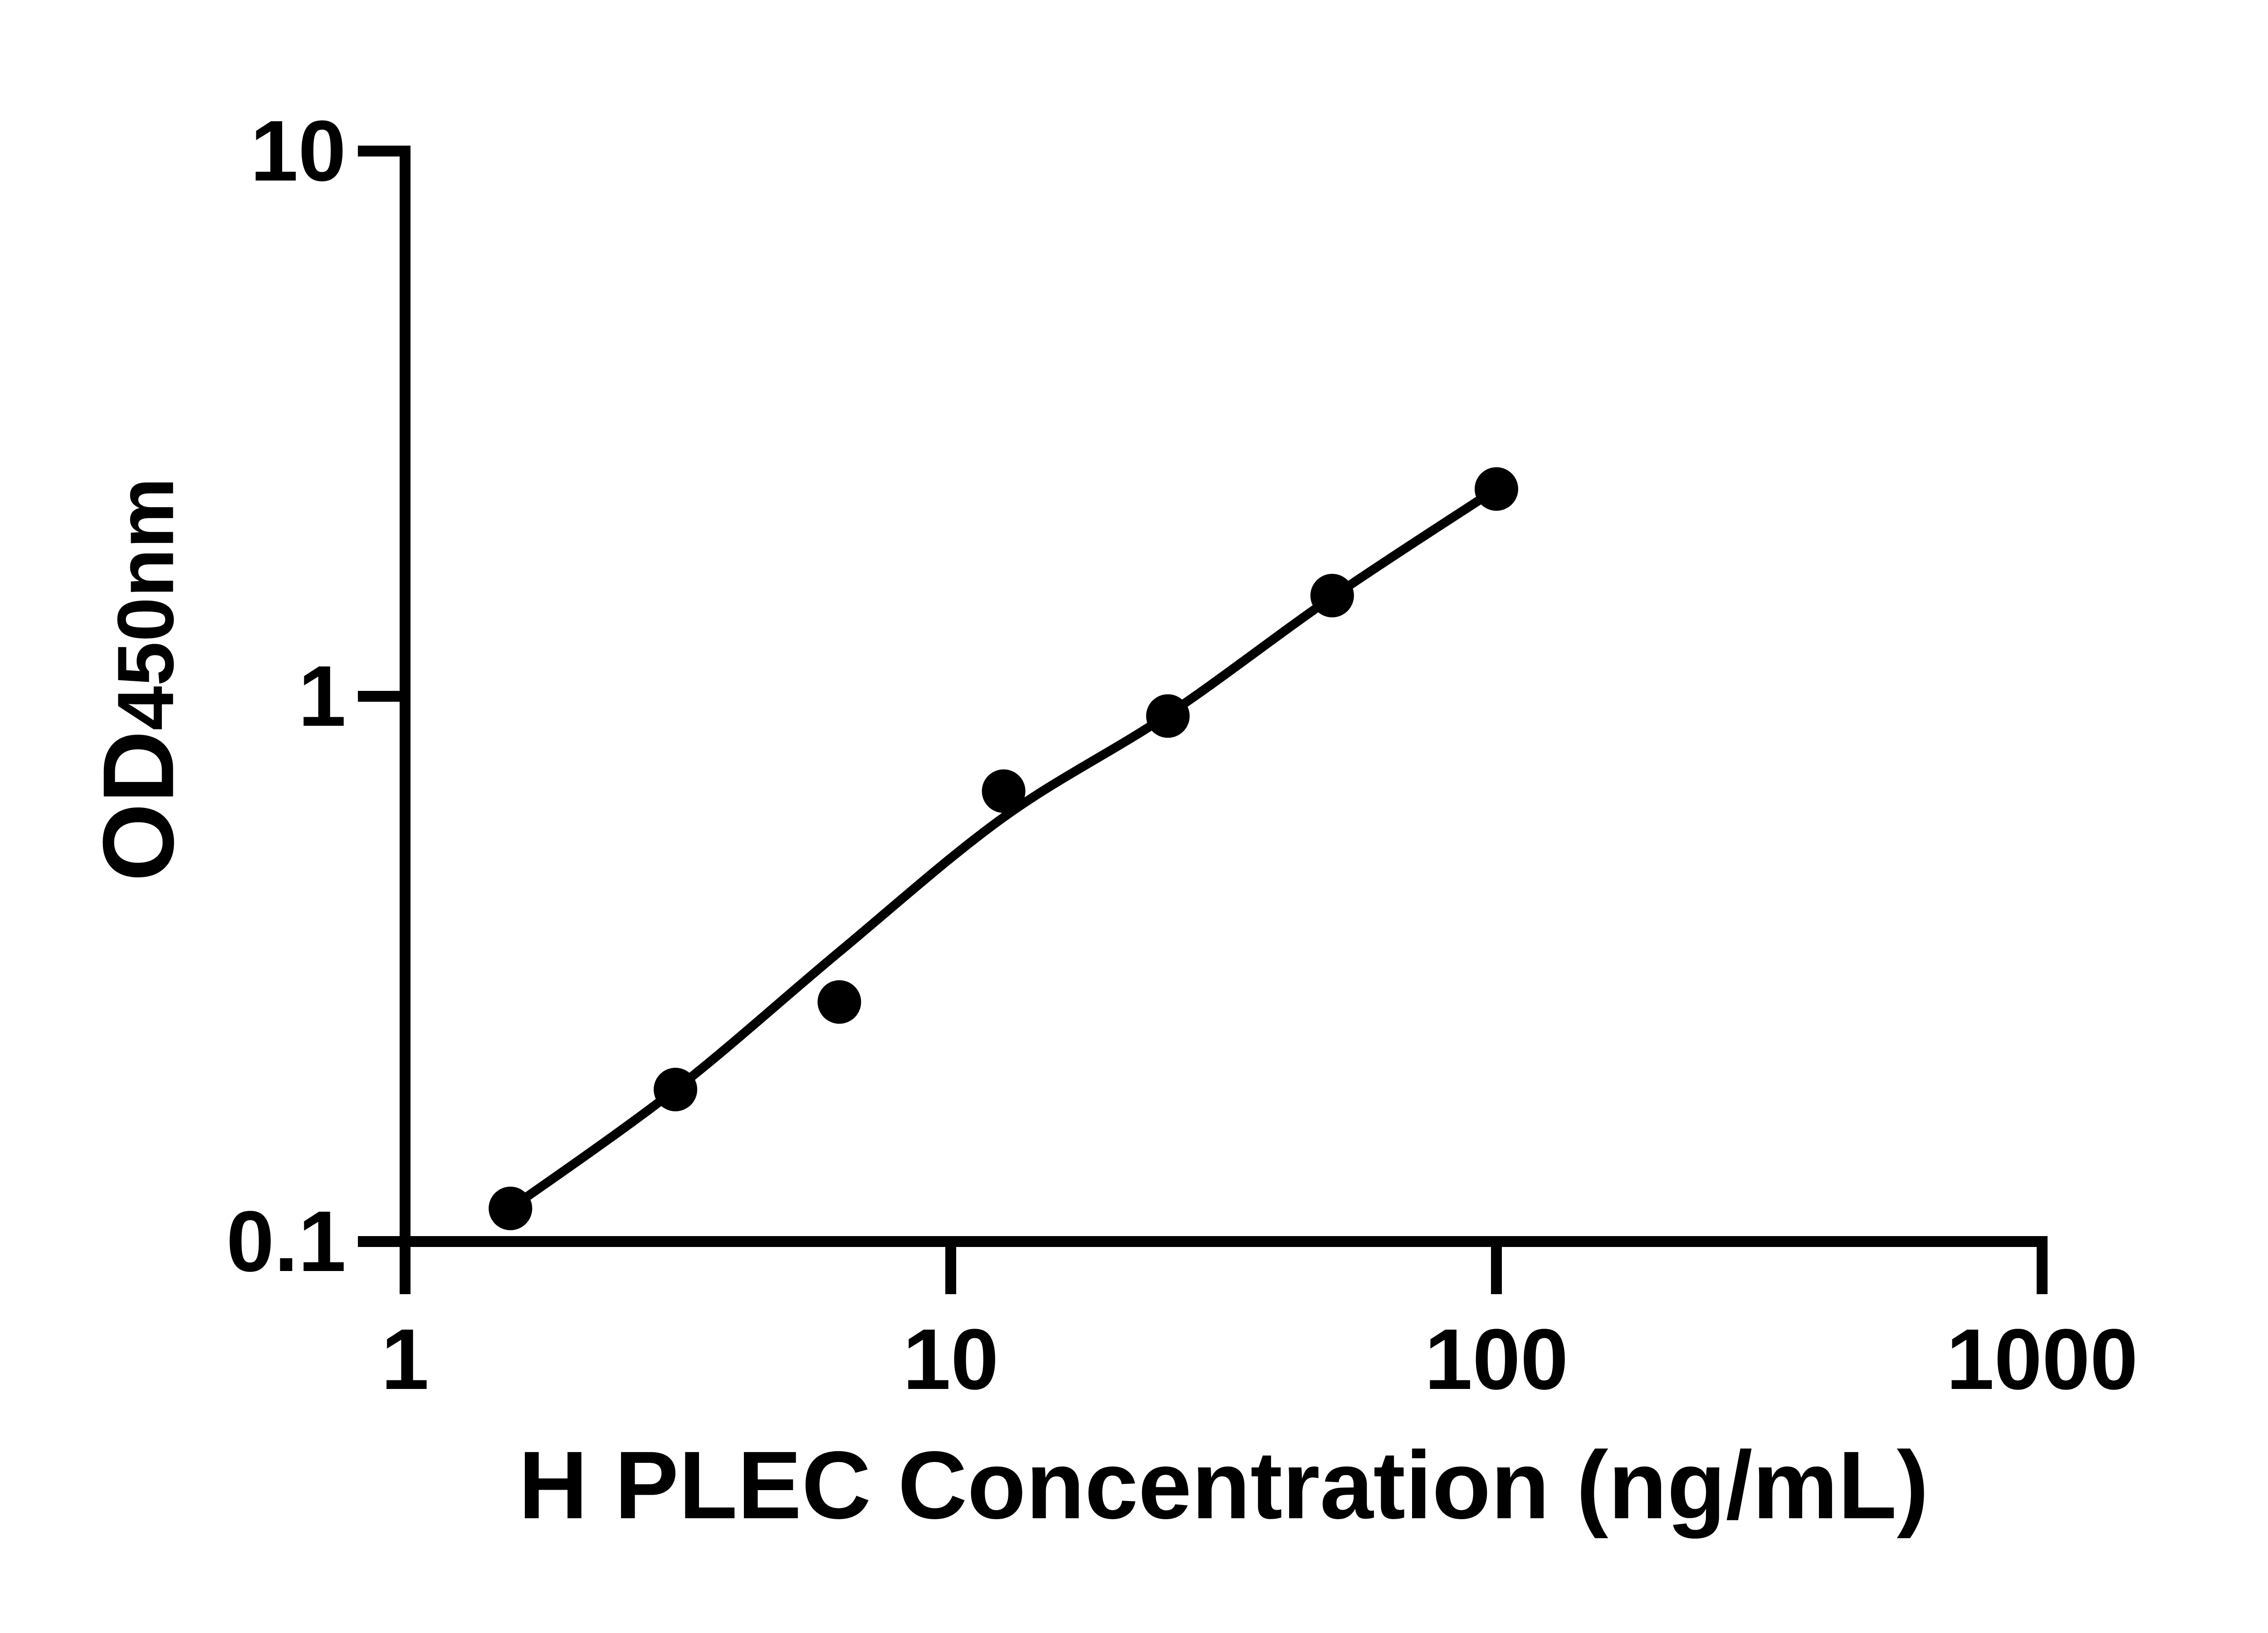 The height and width of the screenshot is (1633, 2268). What do you see at coordinates (298, 151) in the screenshot?
I see `y-tick-label: 10` at bounding box center [298, 151].